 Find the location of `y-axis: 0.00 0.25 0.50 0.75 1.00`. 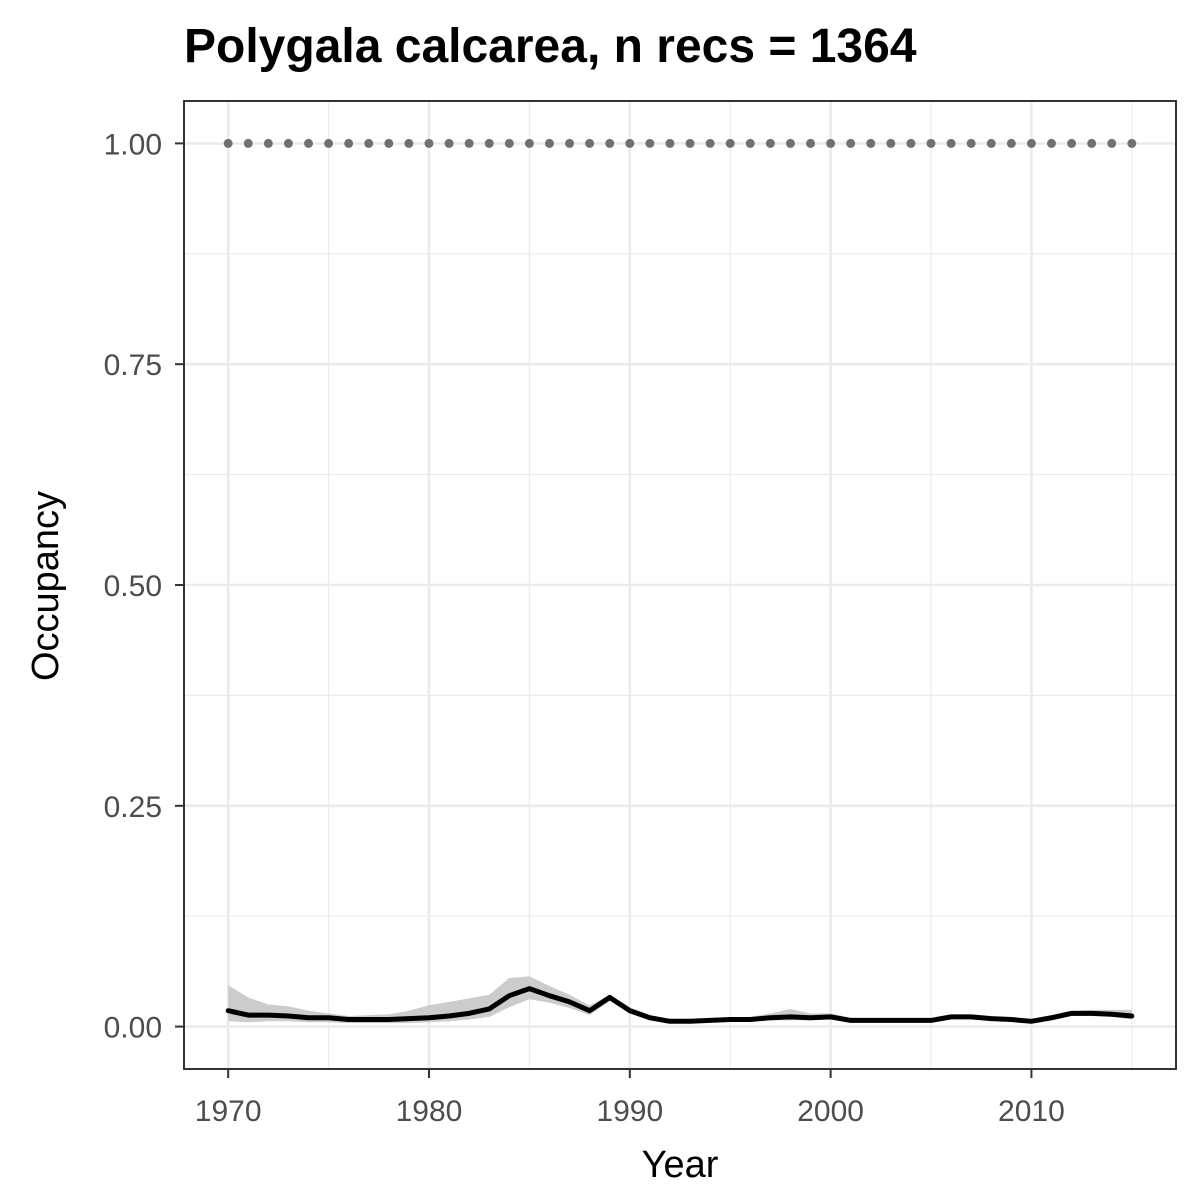

y-axis: 0.00 0.25 0.50 0.75 1.00 is located at coordinates (144, 586).